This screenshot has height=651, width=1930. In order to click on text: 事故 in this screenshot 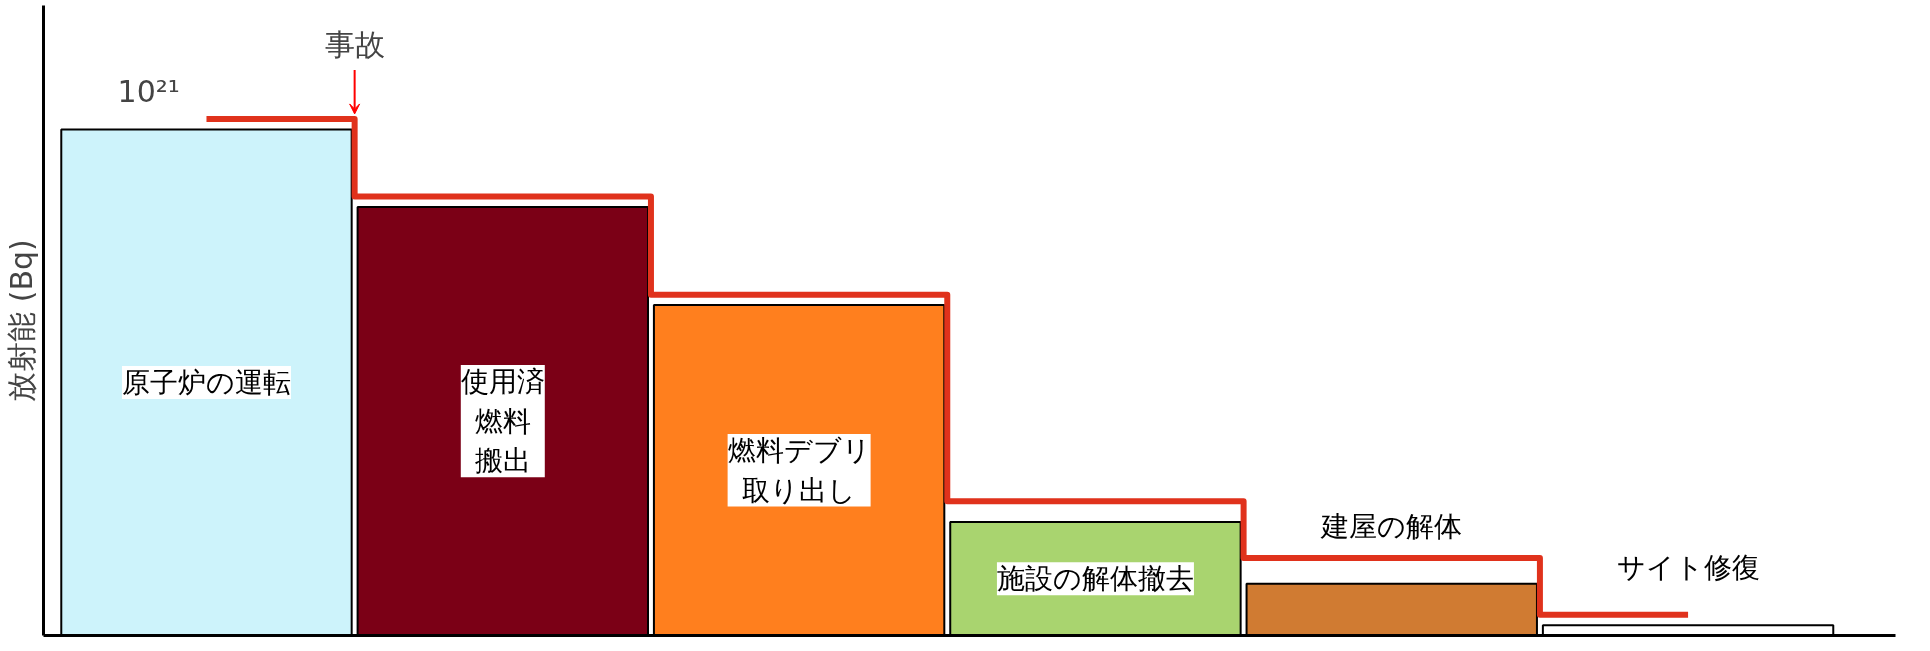, I will do `click(354, 45)`.